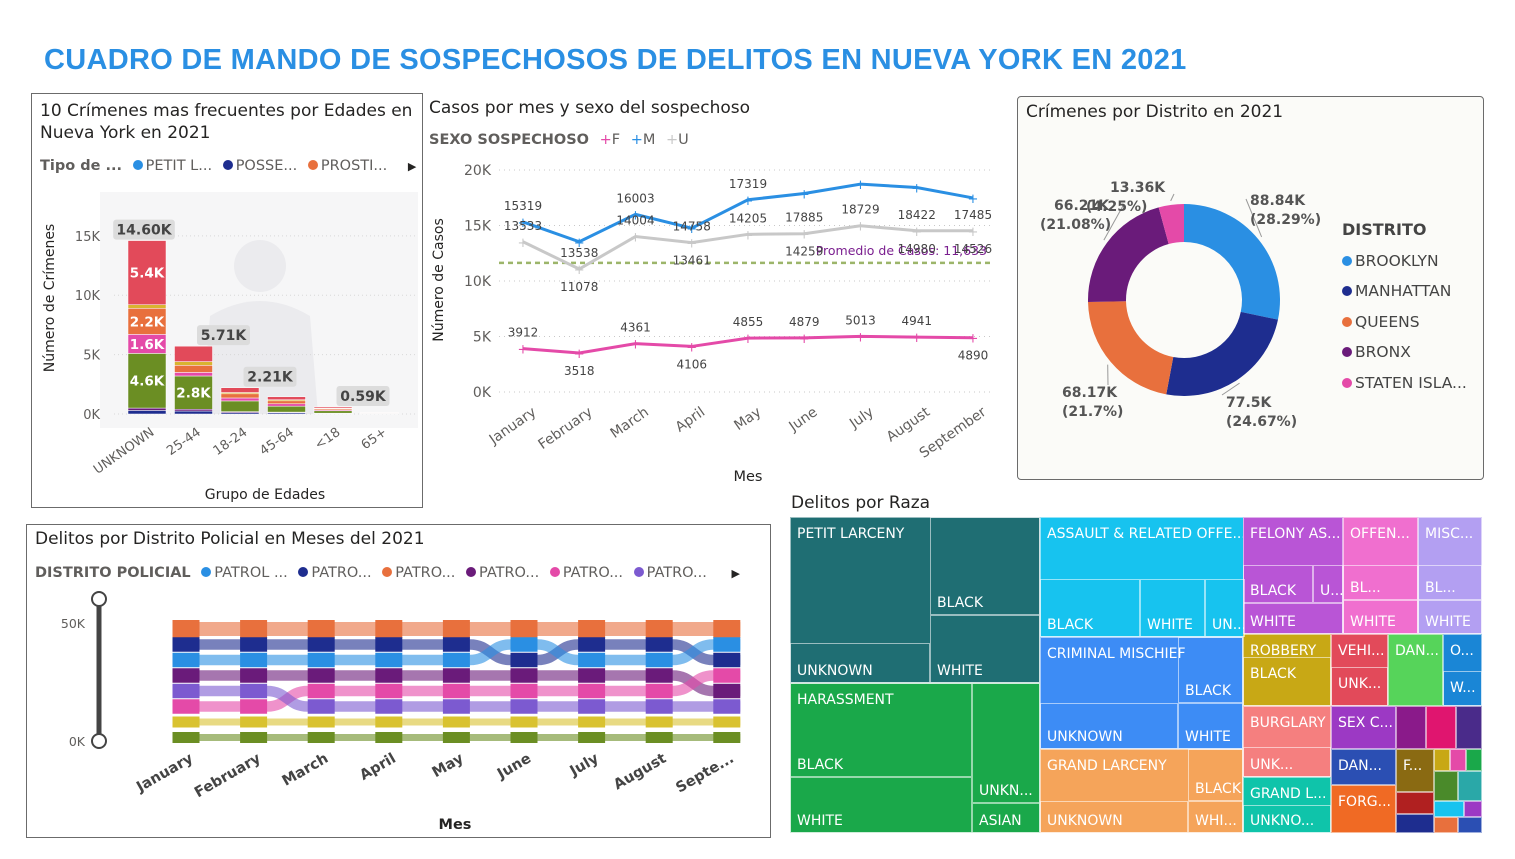  I want to click on range-slider-handle-top, so click(99, 599).